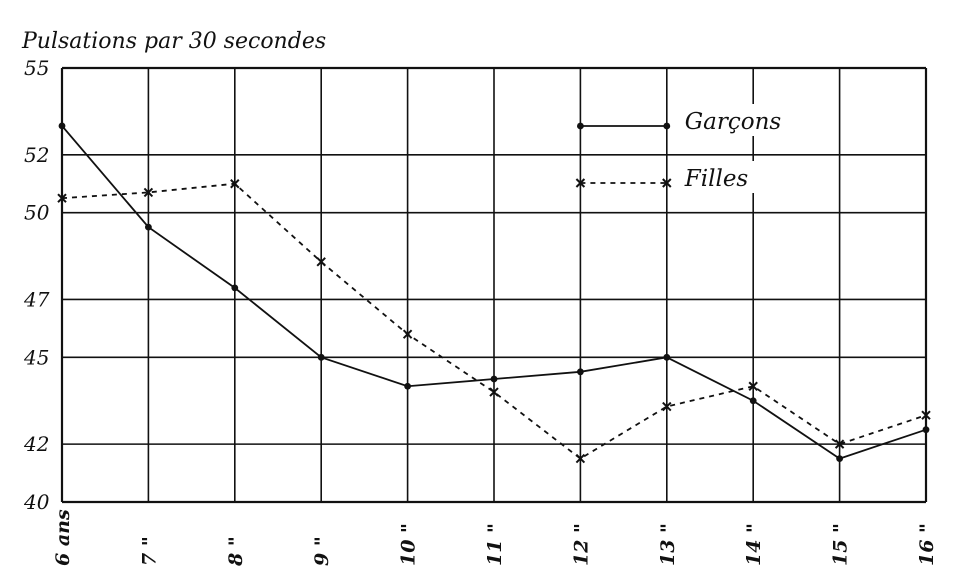 The height and width of the screenshot is (588, 960). I want to click on x-tick-label: 15 ", so click(841, 544).